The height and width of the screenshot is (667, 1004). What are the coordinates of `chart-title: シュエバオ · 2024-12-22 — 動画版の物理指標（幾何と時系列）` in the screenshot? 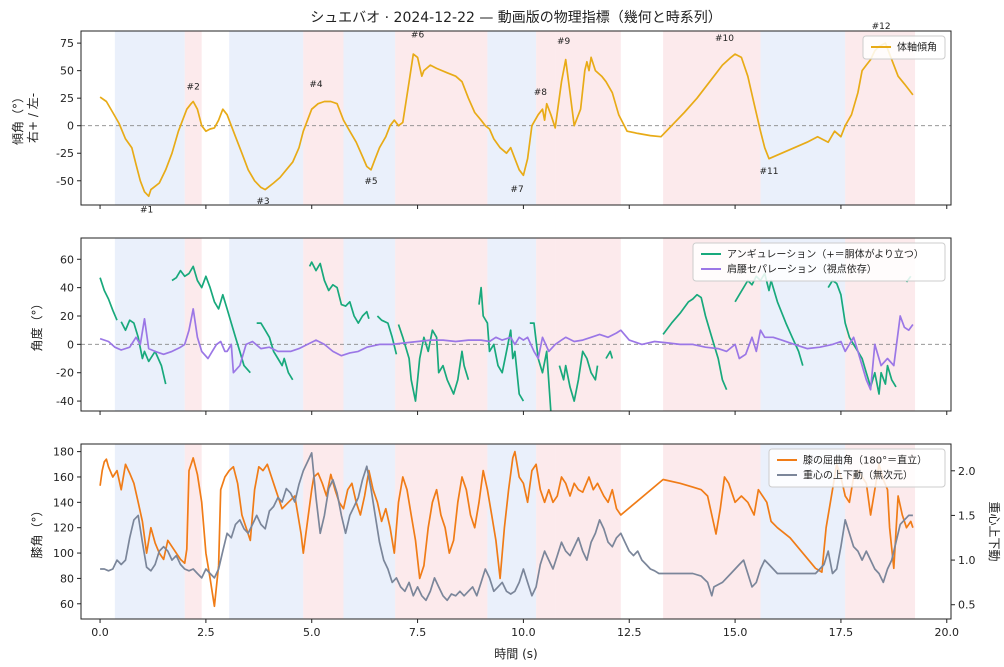 It's located at (516, 18).